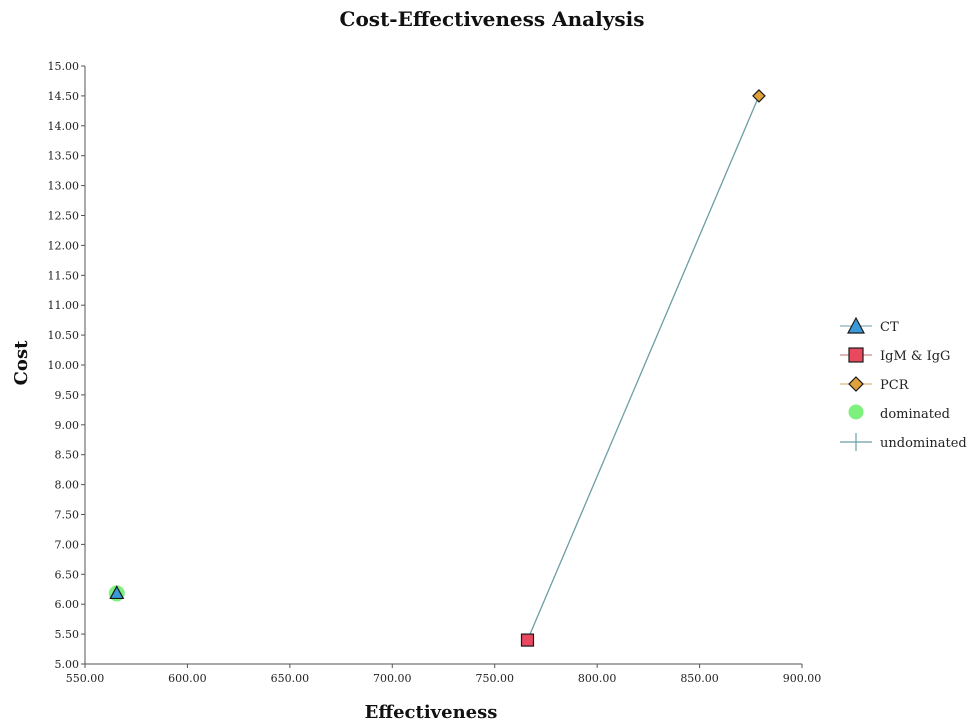  Describe the element at coordinates (290, 678) in the screenshot. I see `x-tick-label: 650.00` at that location.